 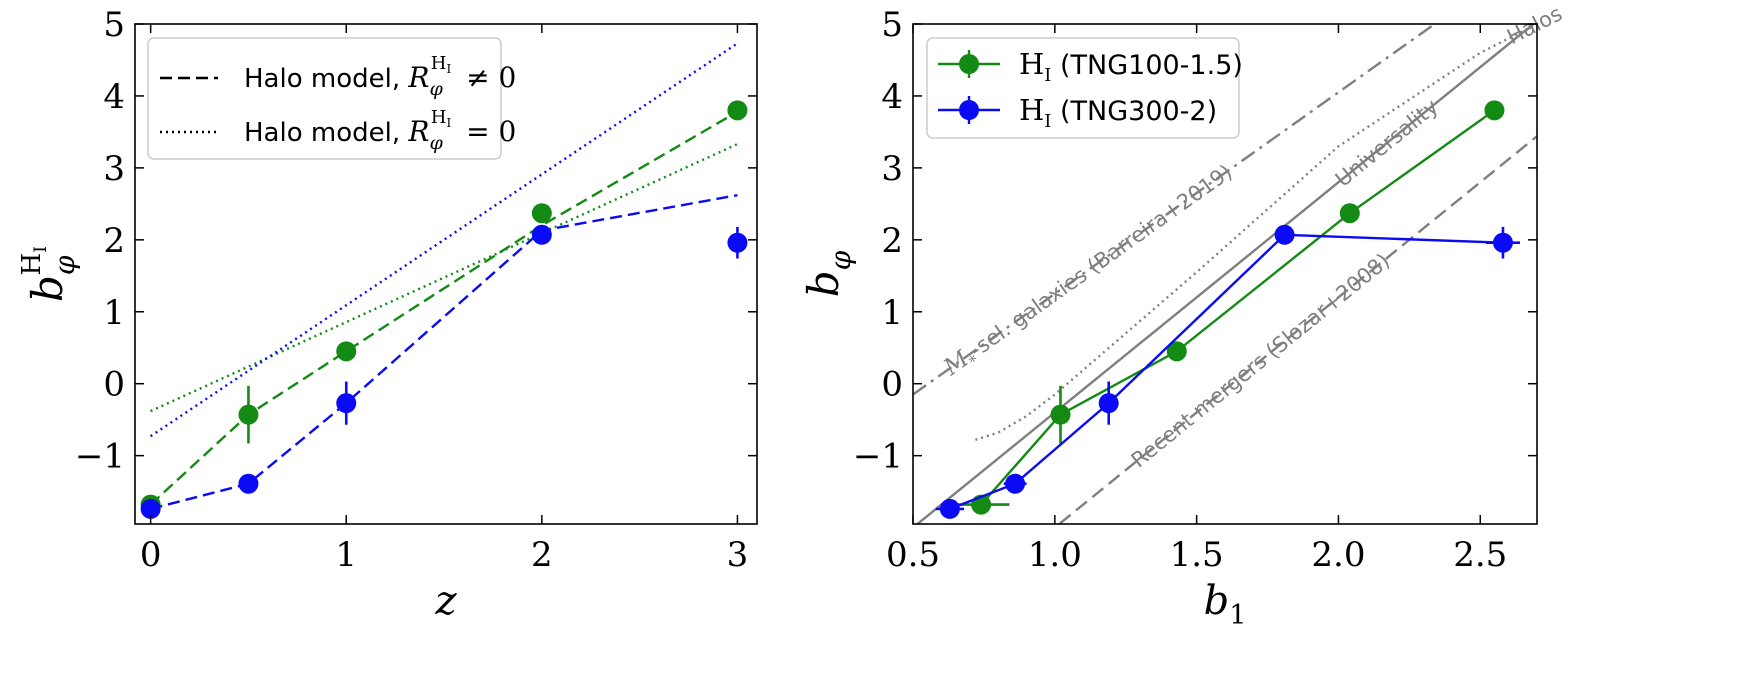 I want to click on left-legend-box, so click(x=324, y=98).